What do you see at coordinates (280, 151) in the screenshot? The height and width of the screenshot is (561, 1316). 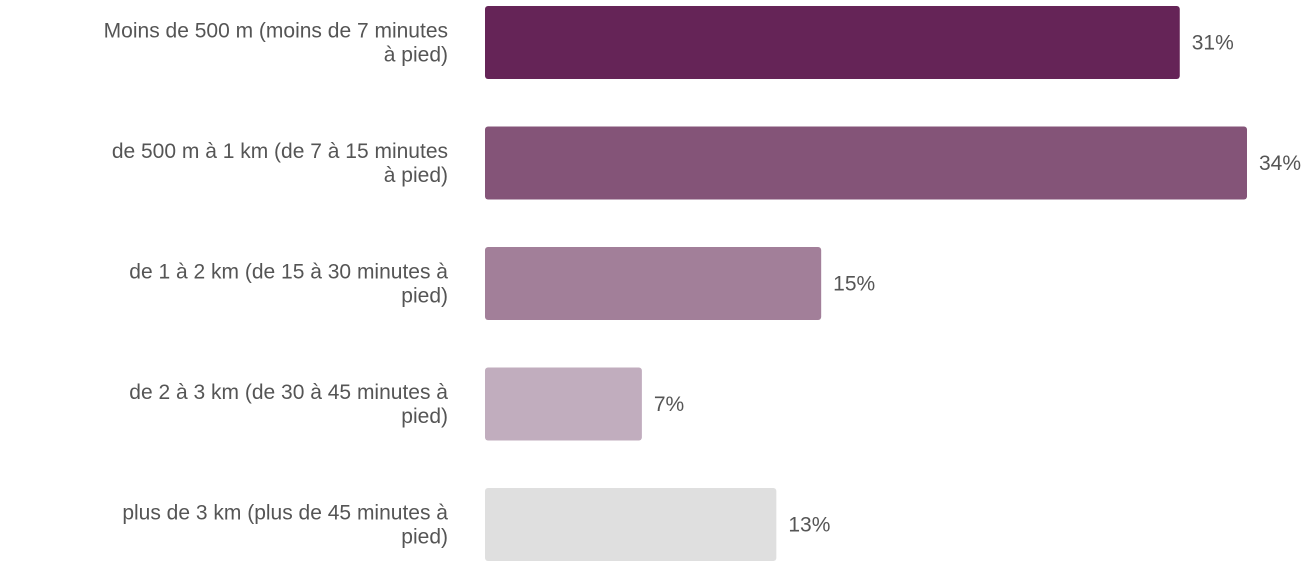 I see `category-label: de 500 m à 1 km (de 7 à 15 minutes` at bounding box center [280, 151].